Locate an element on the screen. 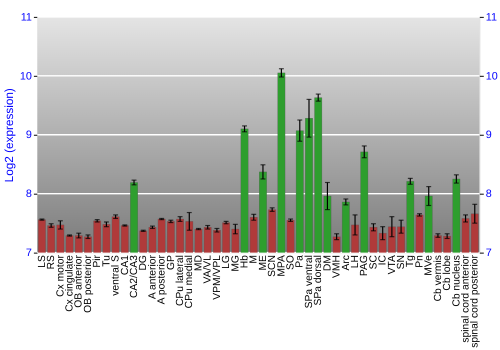 This screenshot has height=350, width=500. x-tick-label: A posterior is located at coordinates (162, 279).